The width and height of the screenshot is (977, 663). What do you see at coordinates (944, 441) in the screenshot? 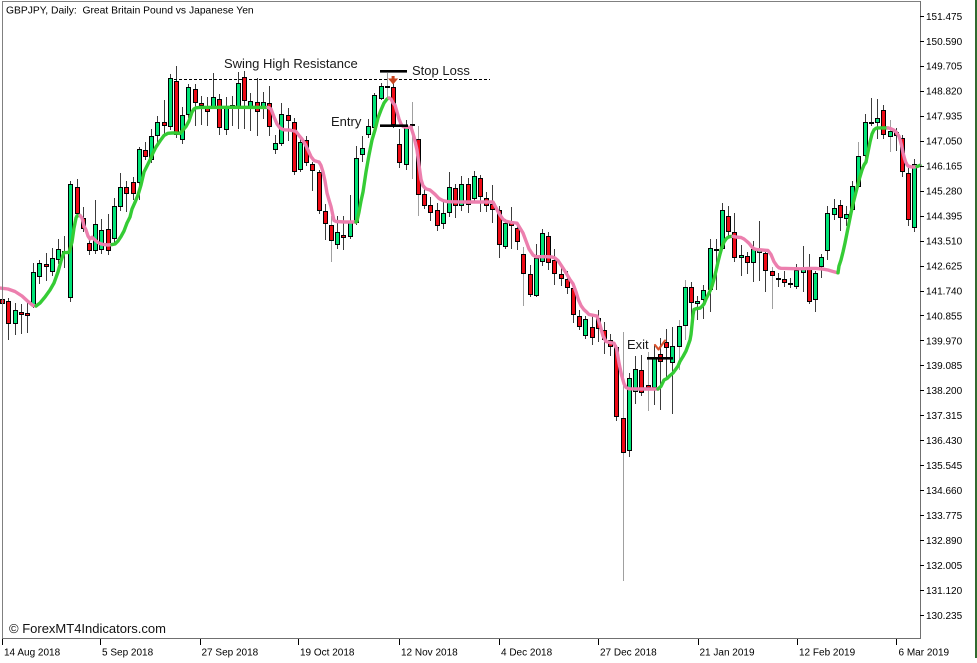
I see `svg-text: 136.430` at bounding box center [944, 441].